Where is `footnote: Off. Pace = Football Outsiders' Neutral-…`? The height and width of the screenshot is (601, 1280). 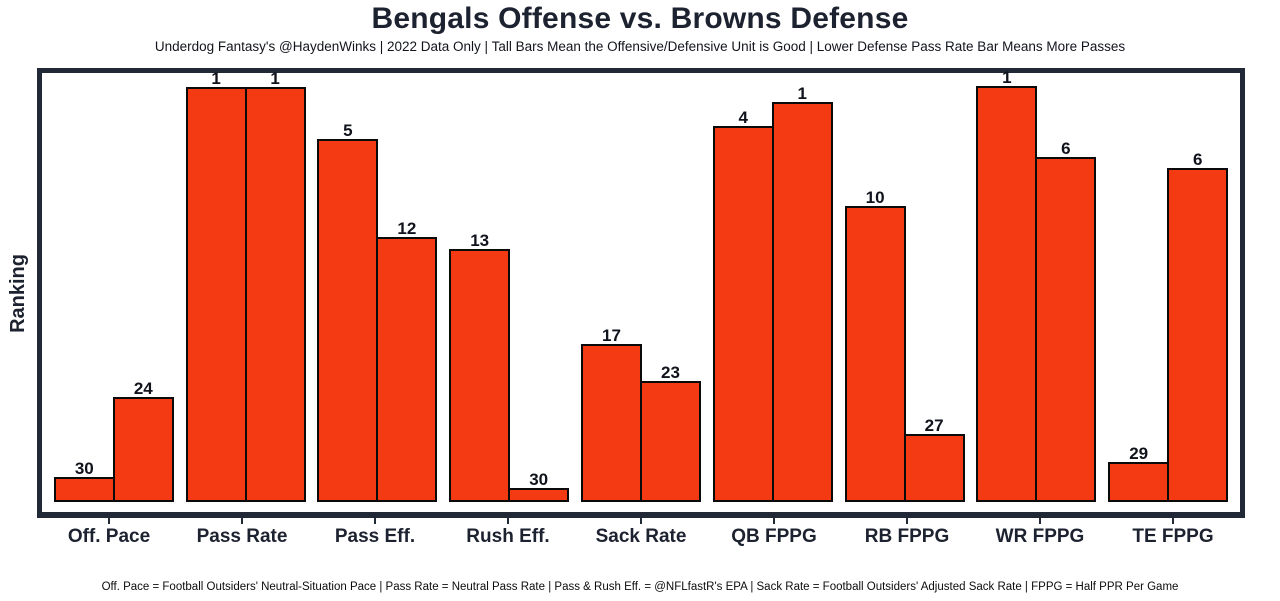
footnote: Off. Pace = Football Outsiders' Neutral-… is located at coordinates (640, 587).